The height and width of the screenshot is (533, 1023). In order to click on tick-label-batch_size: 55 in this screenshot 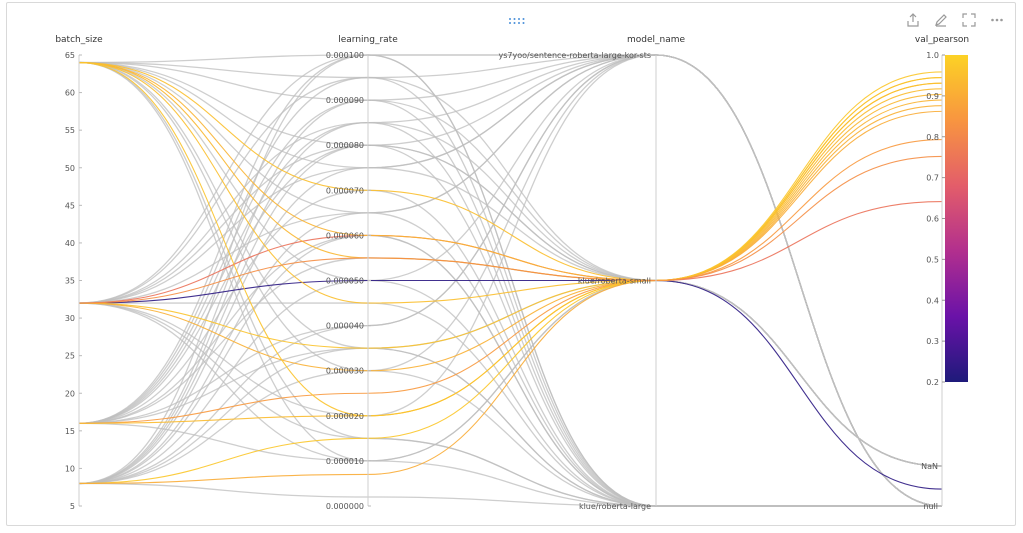, I will do `click(70, 130)`.